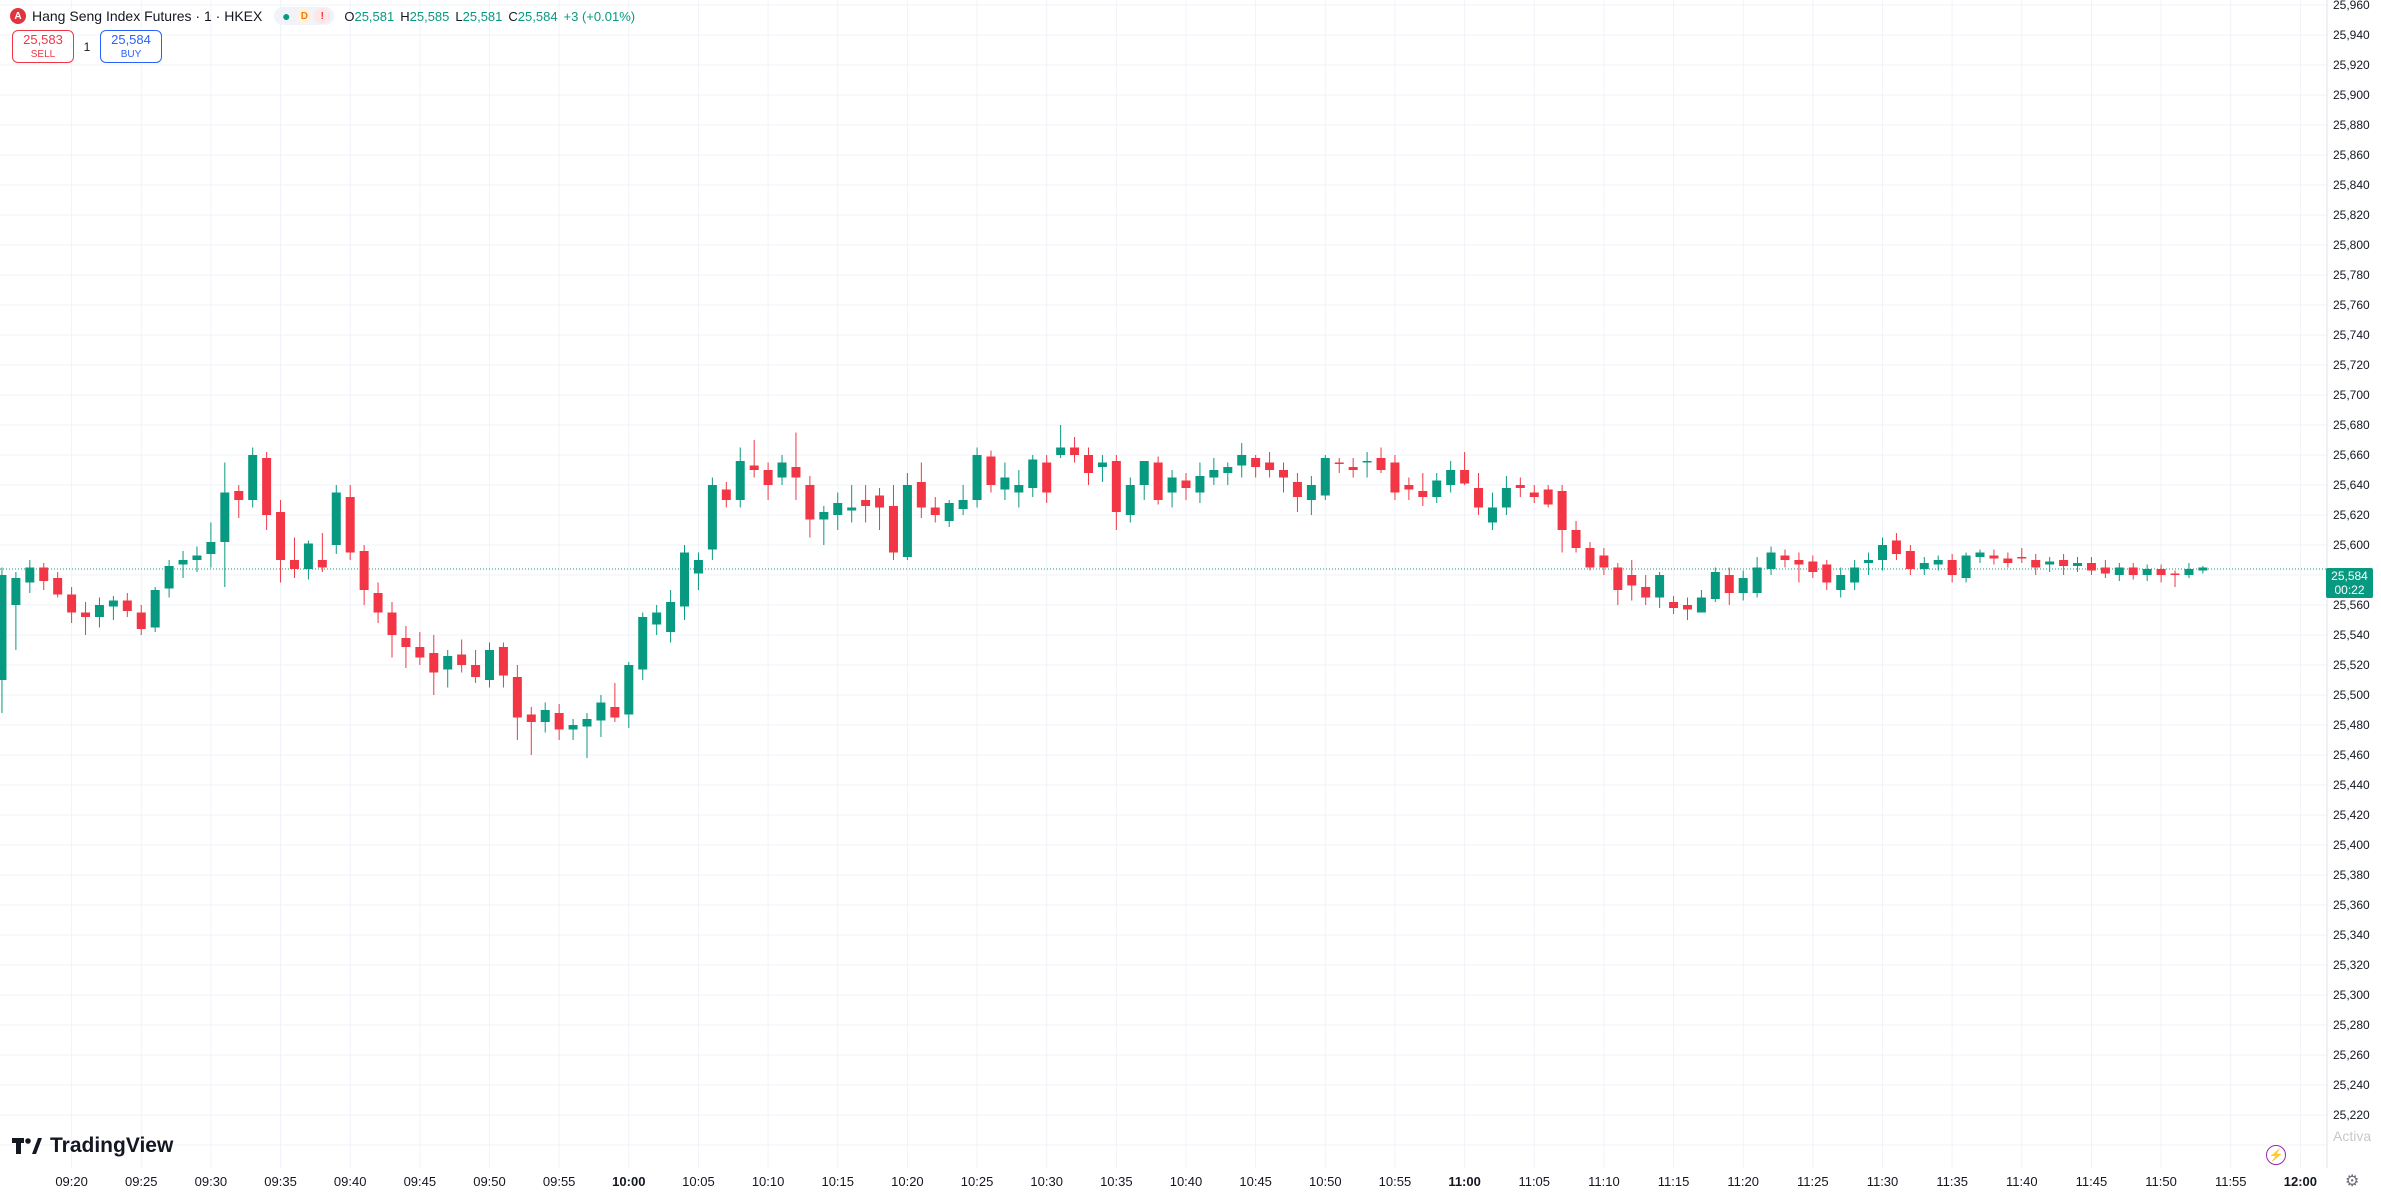  Describe the element at coordinates (131, 46) in the screenshot. I see `buy-button: 25,584 BUY` at that location.